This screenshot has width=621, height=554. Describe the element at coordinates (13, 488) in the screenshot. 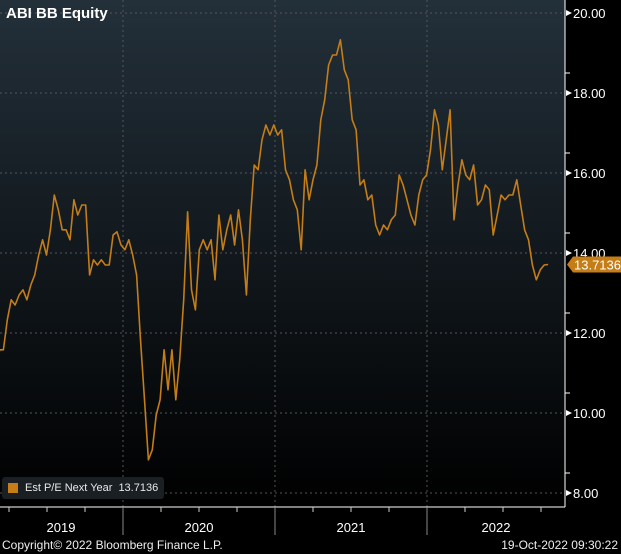

I see `legend-swatch` at that location.